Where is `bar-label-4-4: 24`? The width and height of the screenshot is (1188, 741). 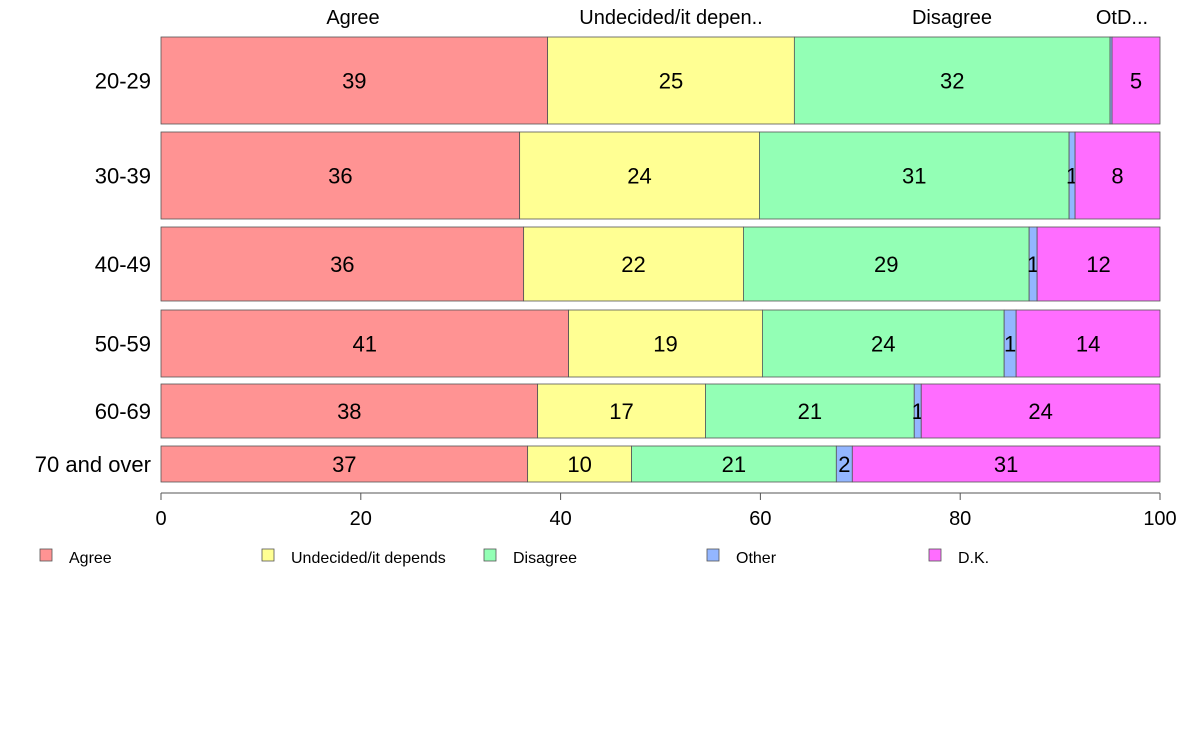 bar-label-4-4: 24 is located at coordinates (1040, 411).